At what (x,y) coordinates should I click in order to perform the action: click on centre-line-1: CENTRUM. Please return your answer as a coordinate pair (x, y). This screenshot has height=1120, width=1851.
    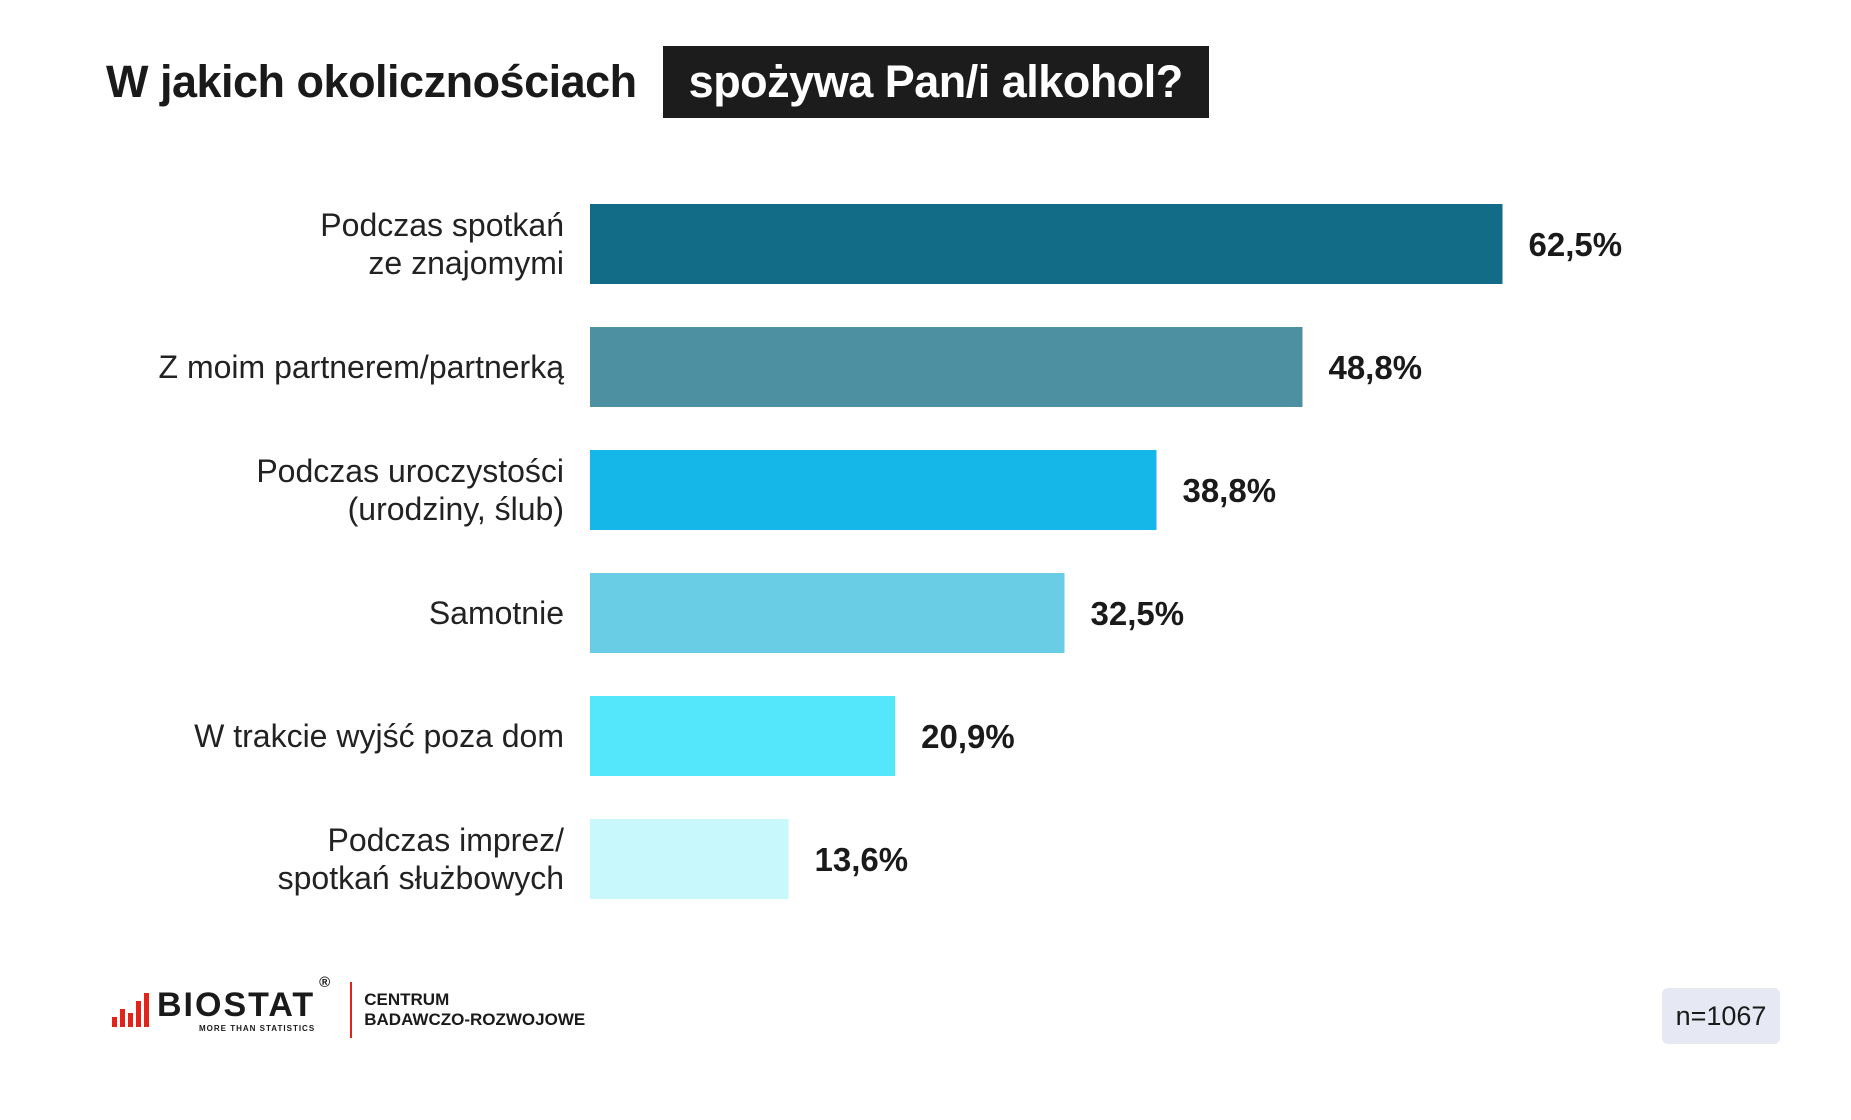
    Looking at the image, I should click on (407, 999).